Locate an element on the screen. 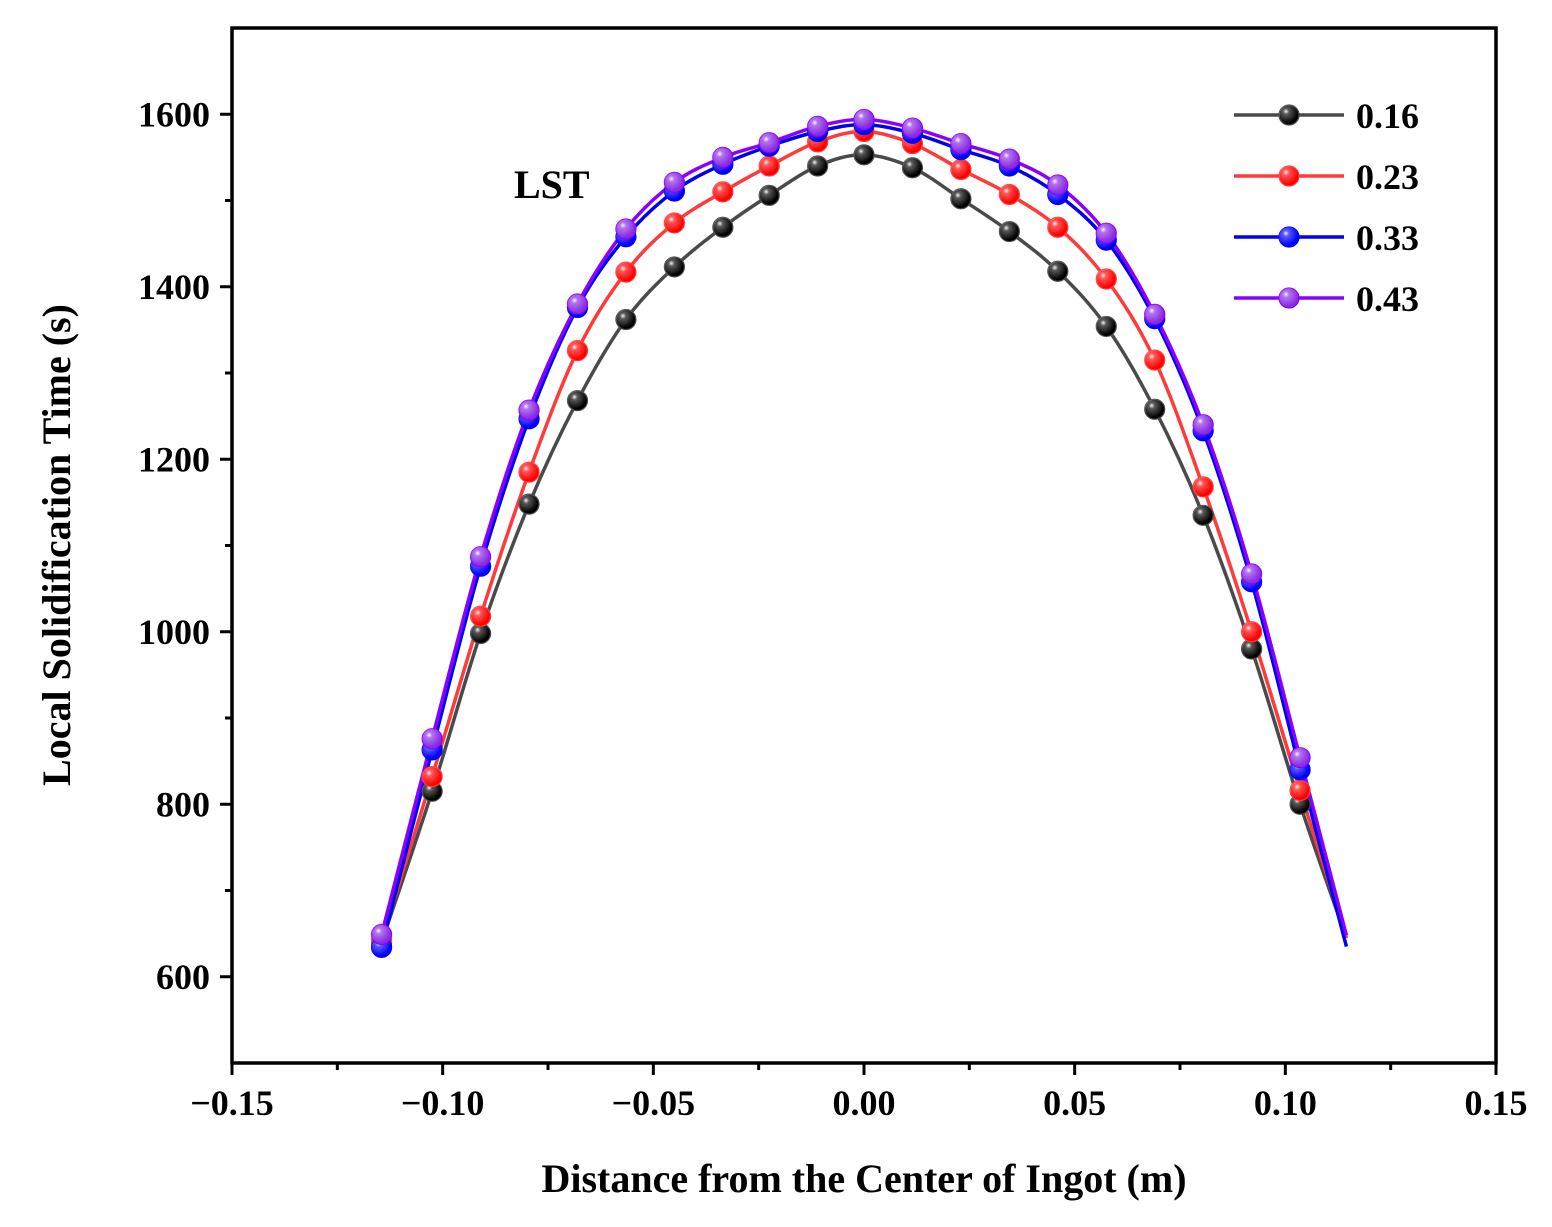  x-tick-label: 0.15 is located at coordinates (1496, 1103).